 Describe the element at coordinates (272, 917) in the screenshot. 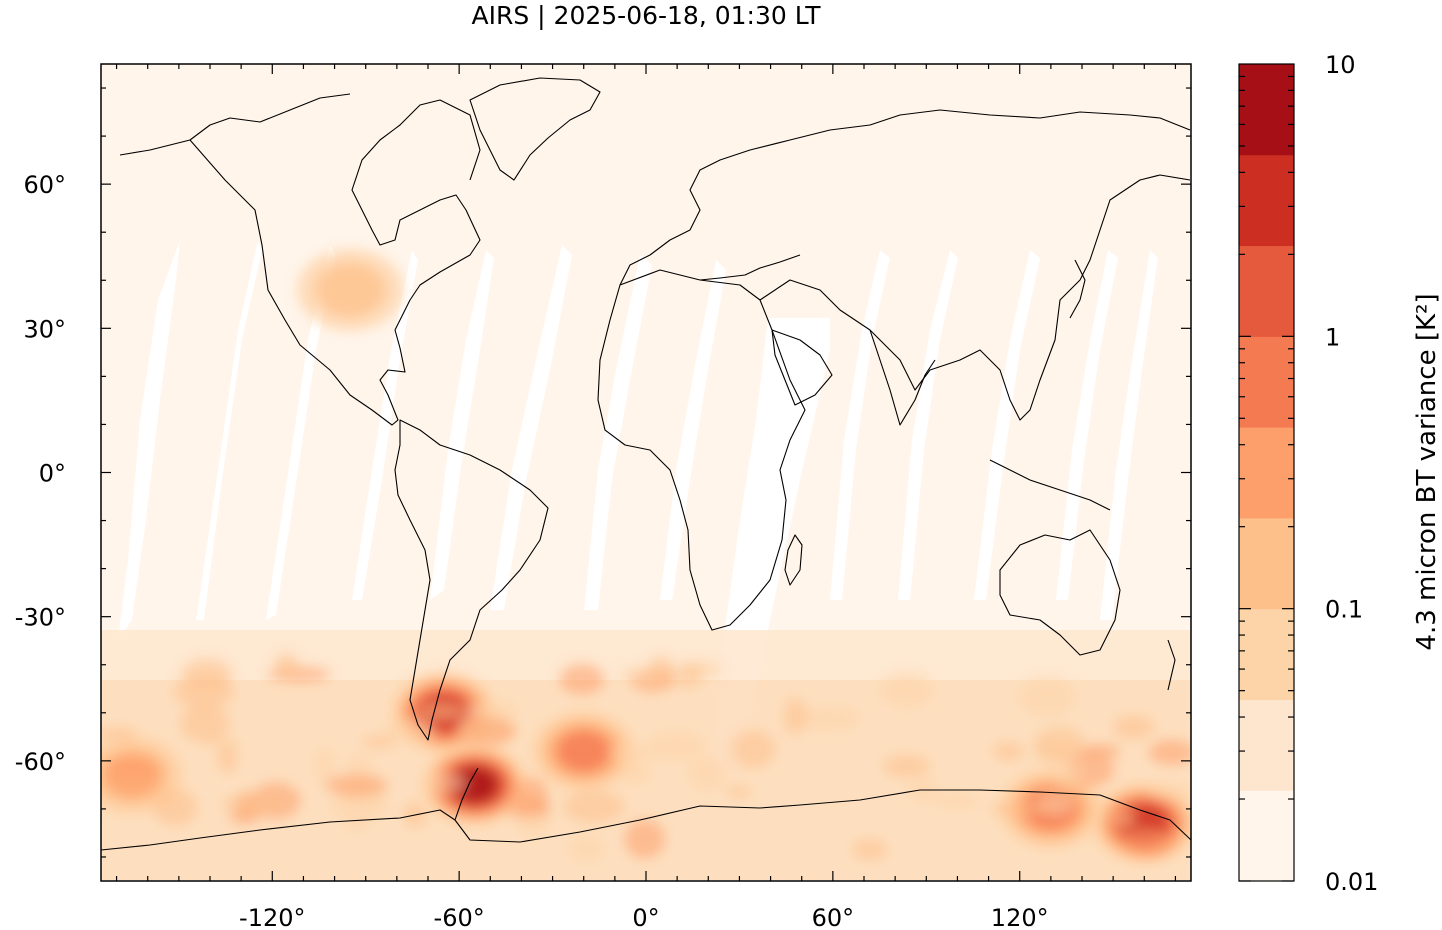

I see `x-tick-label: -120°` at that location.